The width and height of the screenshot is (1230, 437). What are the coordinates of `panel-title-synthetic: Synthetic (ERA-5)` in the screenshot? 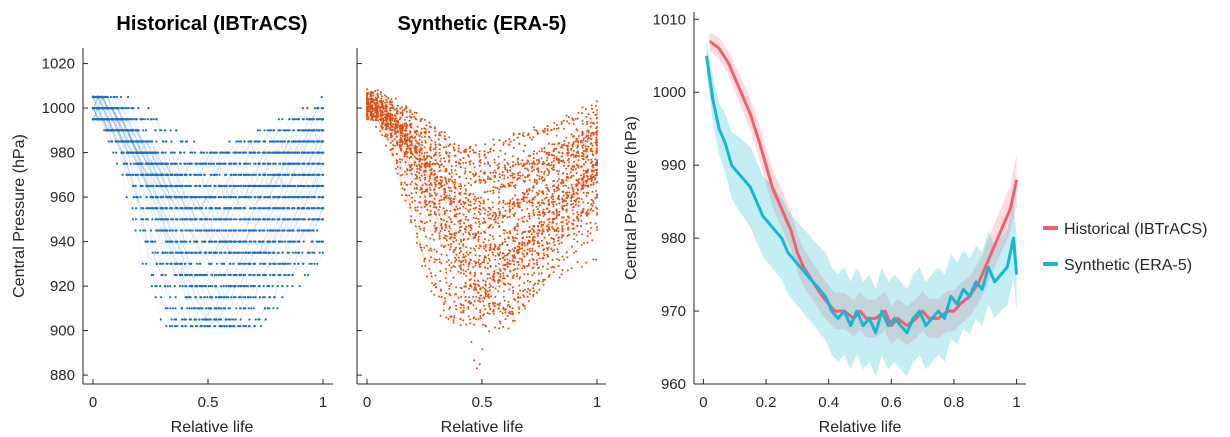 It's located at (482, 24).